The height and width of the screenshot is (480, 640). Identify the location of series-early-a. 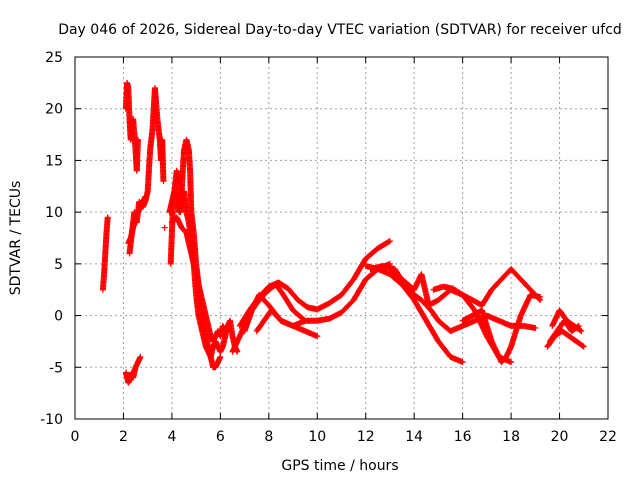
(105, 253).